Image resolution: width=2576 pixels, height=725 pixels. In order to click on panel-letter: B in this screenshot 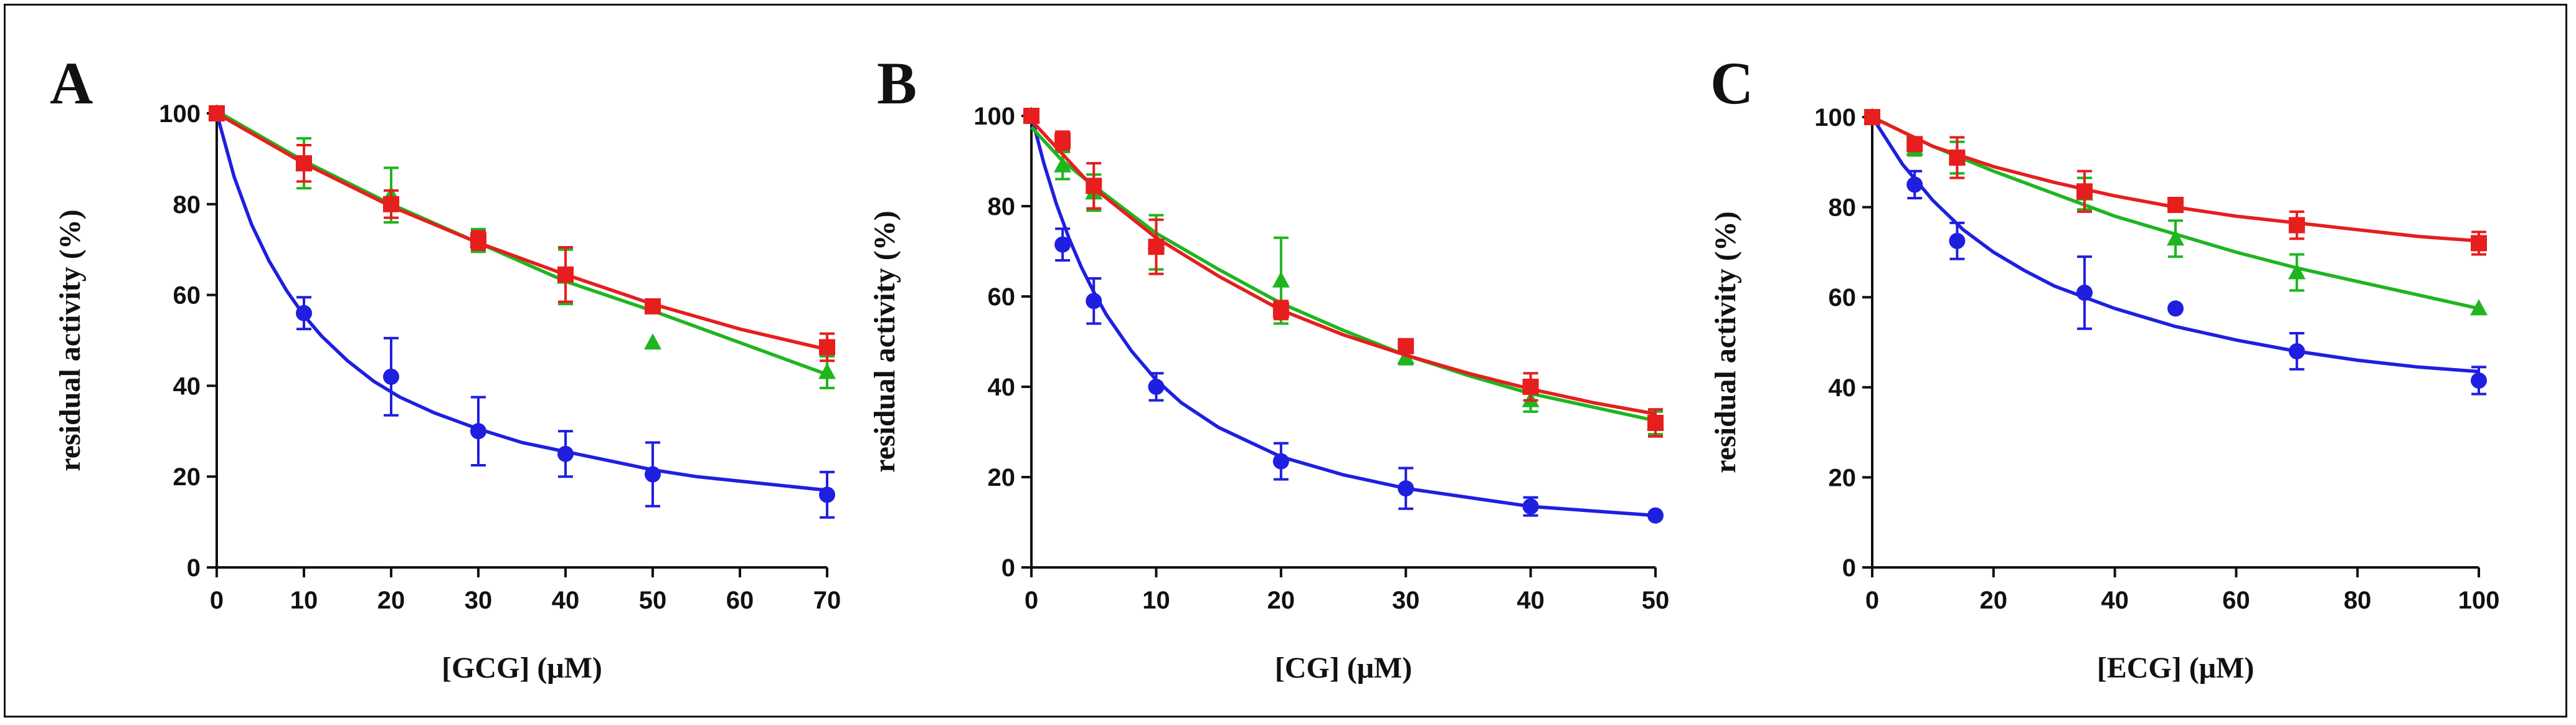, I will do `click(897, 83)`.